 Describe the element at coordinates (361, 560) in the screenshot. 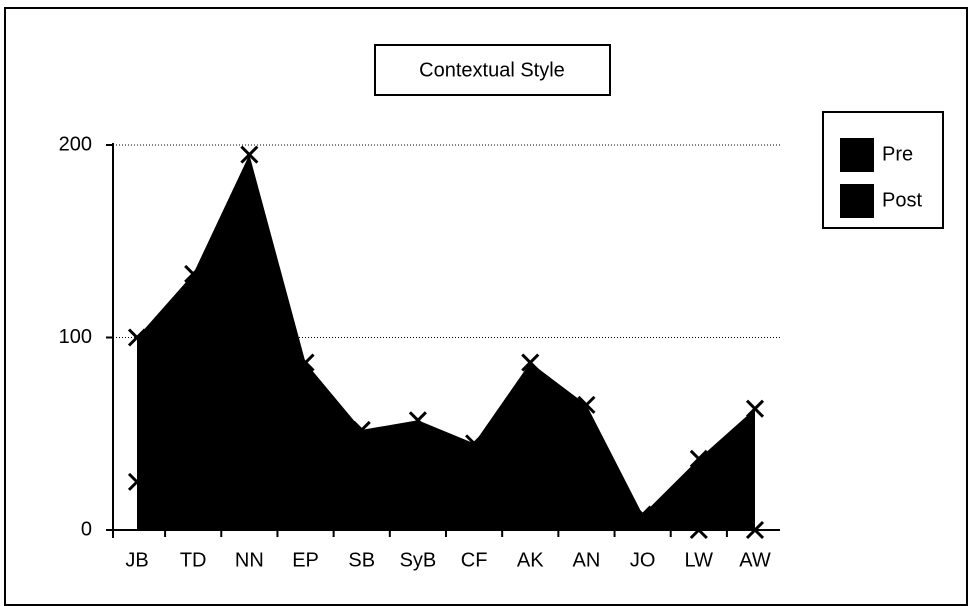

I see `x-tick-label: SB` at that location.